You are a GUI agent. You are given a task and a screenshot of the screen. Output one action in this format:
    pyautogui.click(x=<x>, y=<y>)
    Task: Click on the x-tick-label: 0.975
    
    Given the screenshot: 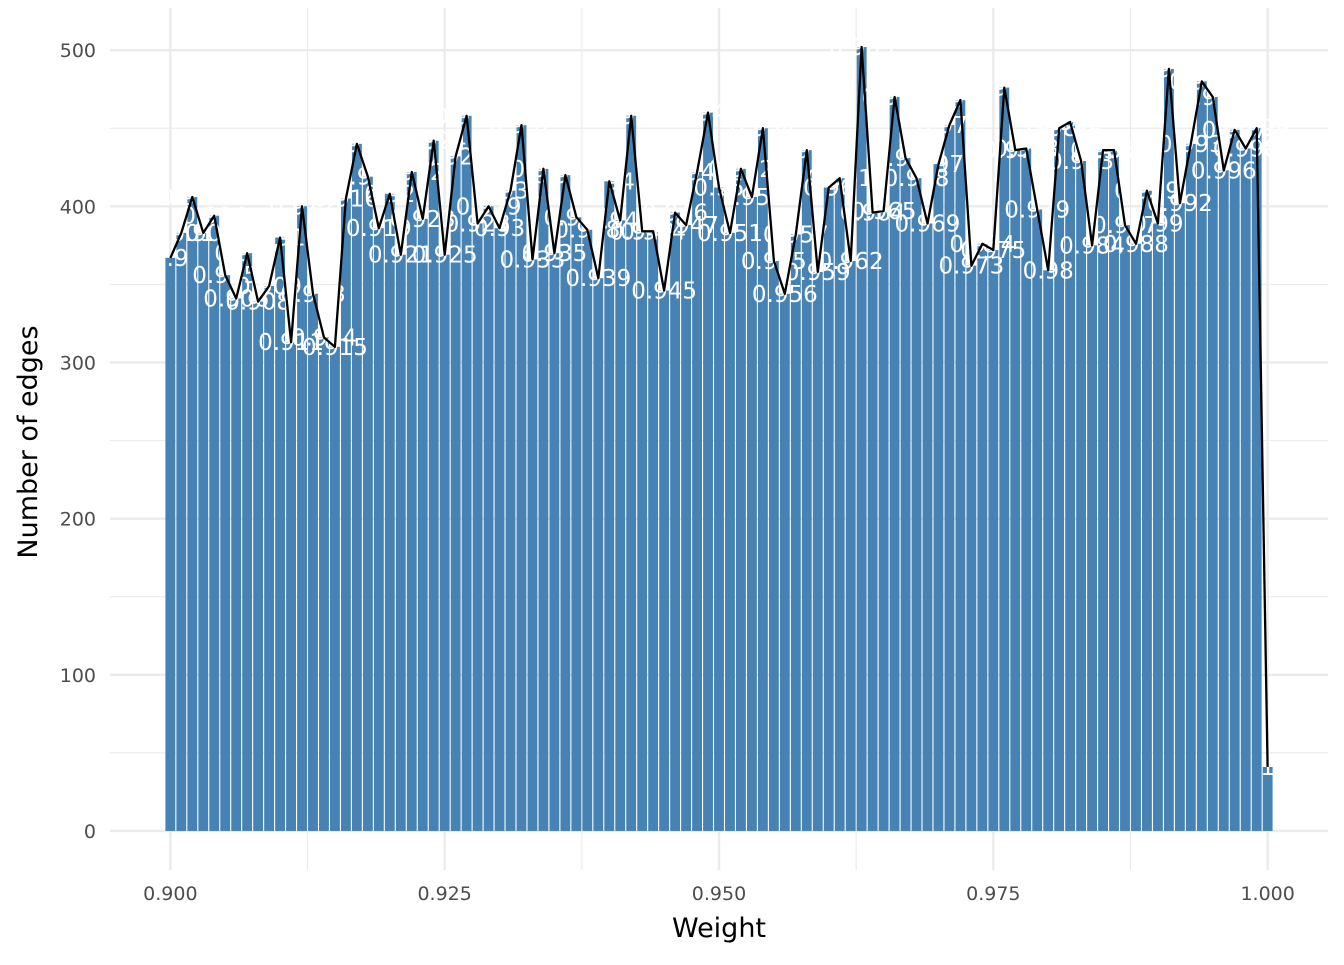 What is the action you would take?
    pyautogui.click(x=993, y=894)
    